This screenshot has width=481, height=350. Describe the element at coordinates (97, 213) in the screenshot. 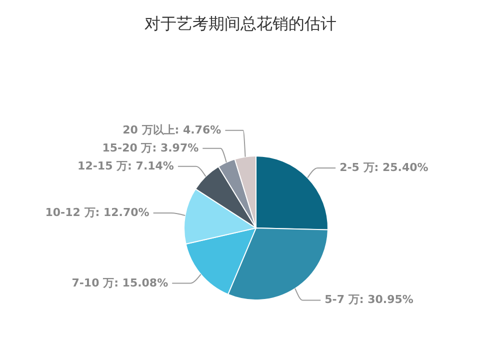

I see `slice-label: 10-12 万: 12.70%` at that location.